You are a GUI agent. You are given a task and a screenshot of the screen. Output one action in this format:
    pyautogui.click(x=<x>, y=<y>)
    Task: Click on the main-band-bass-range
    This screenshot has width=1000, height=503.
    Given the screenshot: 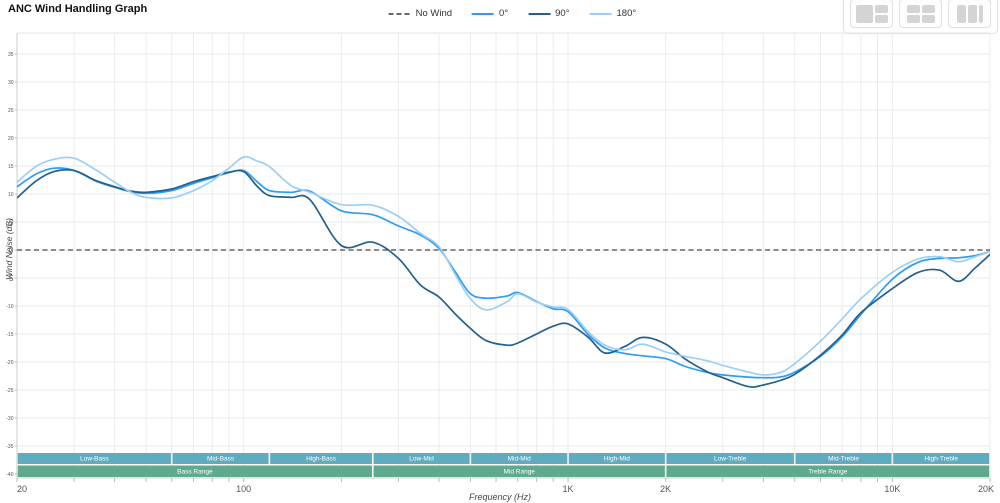 What is the action you would take?
    pyautogui.click(x=194, y=471)
    